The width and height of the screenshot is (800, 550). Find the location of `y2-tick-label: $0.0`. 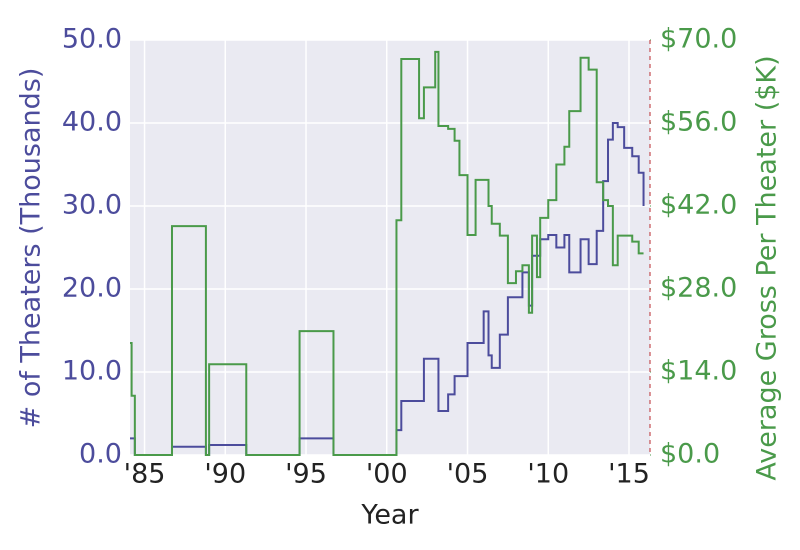

y2-tick-label: $0.0 is located at coordinates (690, 454).